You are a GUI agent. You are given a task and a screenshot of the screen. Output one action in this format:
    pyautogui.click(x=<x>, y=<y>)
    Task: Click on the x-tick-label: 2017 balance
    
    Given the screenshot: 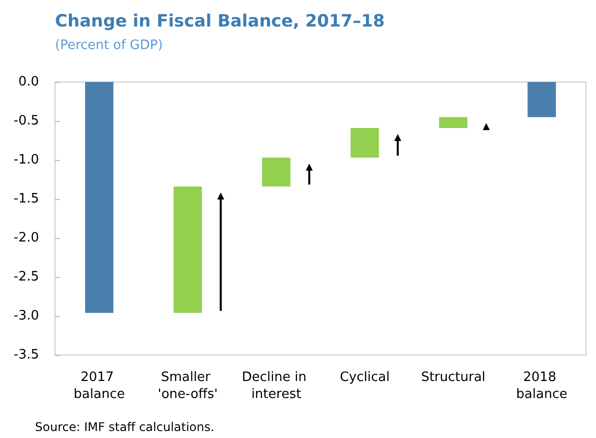 What is the action you would take?
    pyautogui.click(x=99, y=386)
    